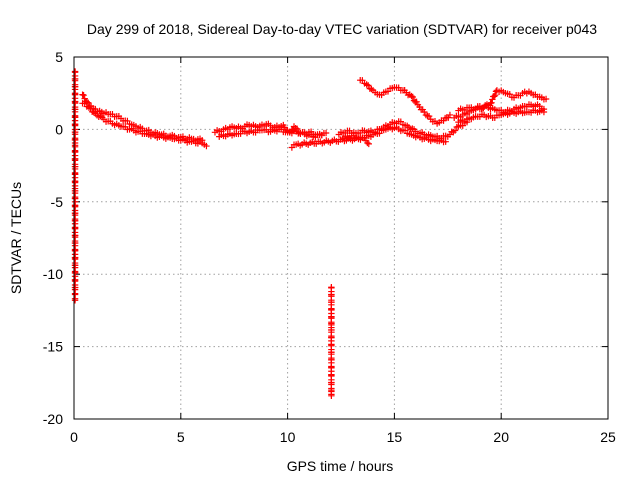 The image size is (640, 480). I want to click on y-tick-label: 0, so click(59, 129).